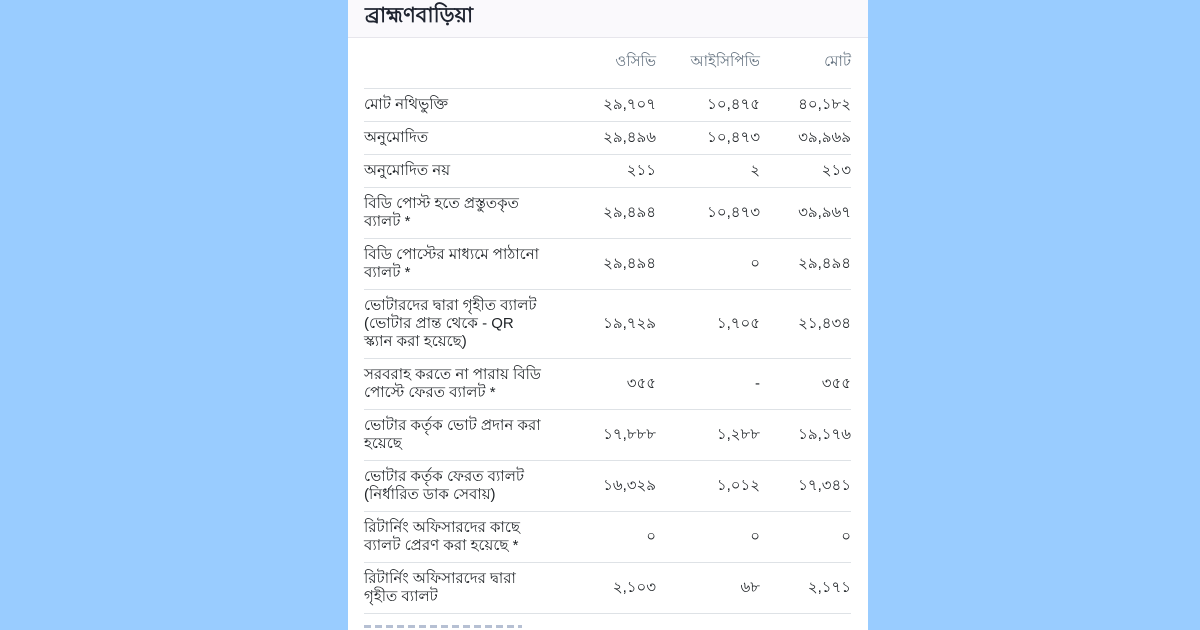 Image resolution: width=1200 pixels, height=630 pixels. What do you see at coordinates (805, 486) in the screenshot?
I see `cell-value-total: ১৭,৩৪১` at bounding box center [805, 486].